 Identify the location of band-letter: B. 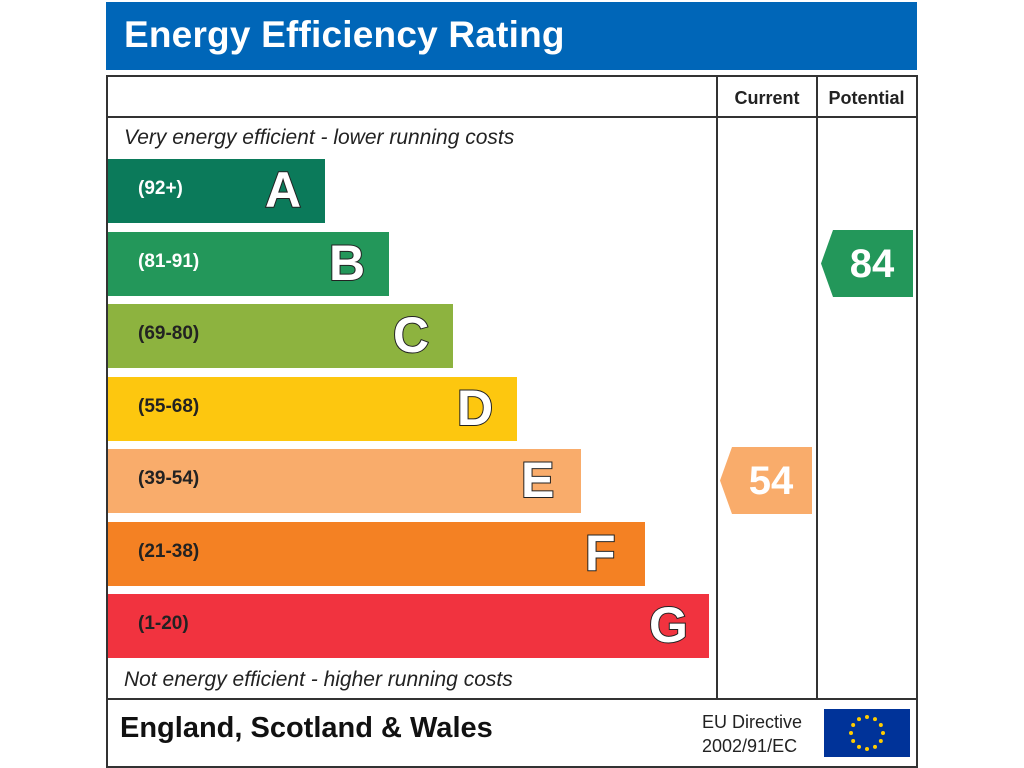
(347, 263).